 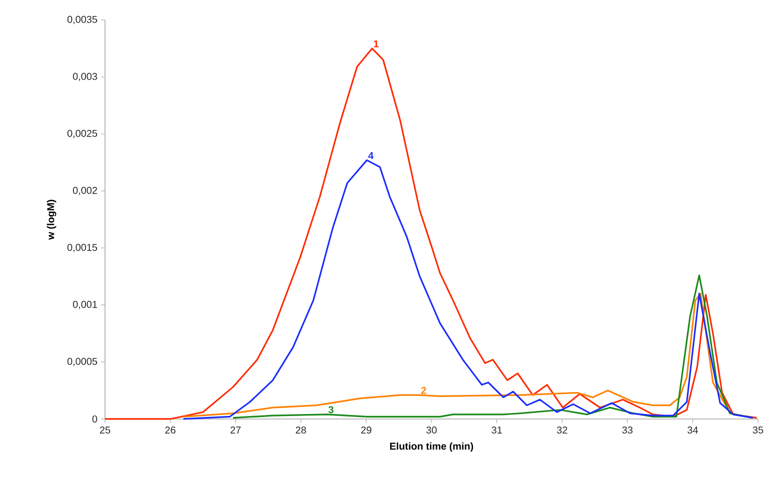 I want to click on y-tick-label: 0,0035, so click(x=82, y=20).